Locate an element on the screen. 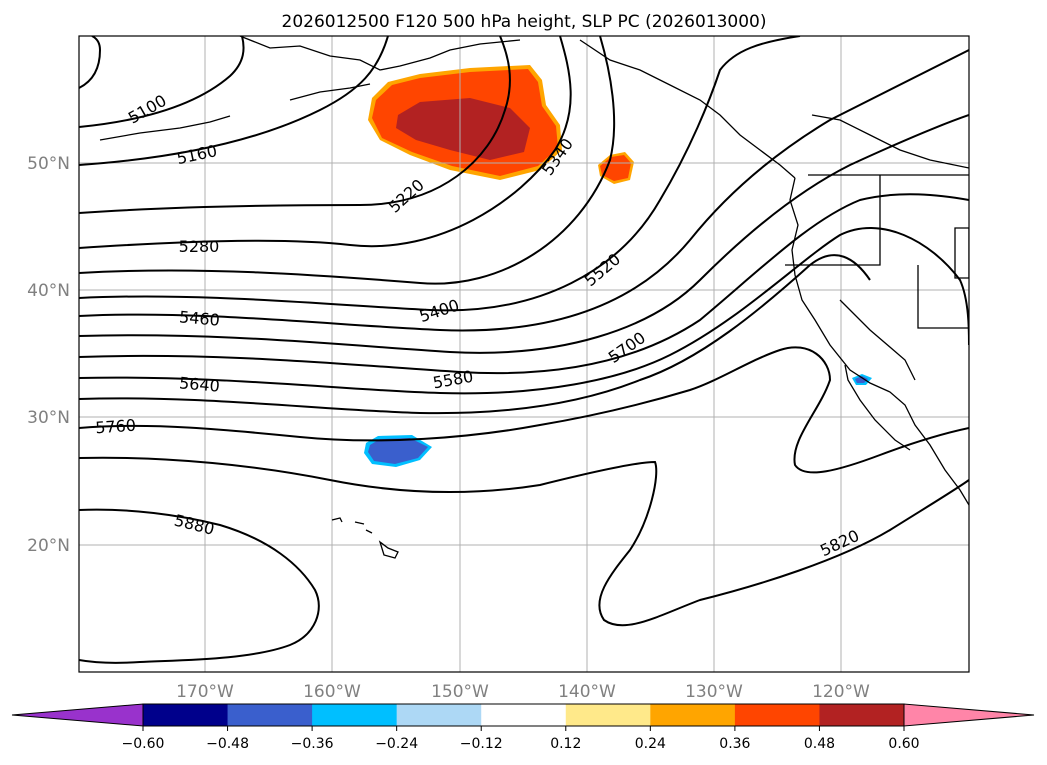  colorbar-tick-label: −0.36 is located at coordinates (312, 744).